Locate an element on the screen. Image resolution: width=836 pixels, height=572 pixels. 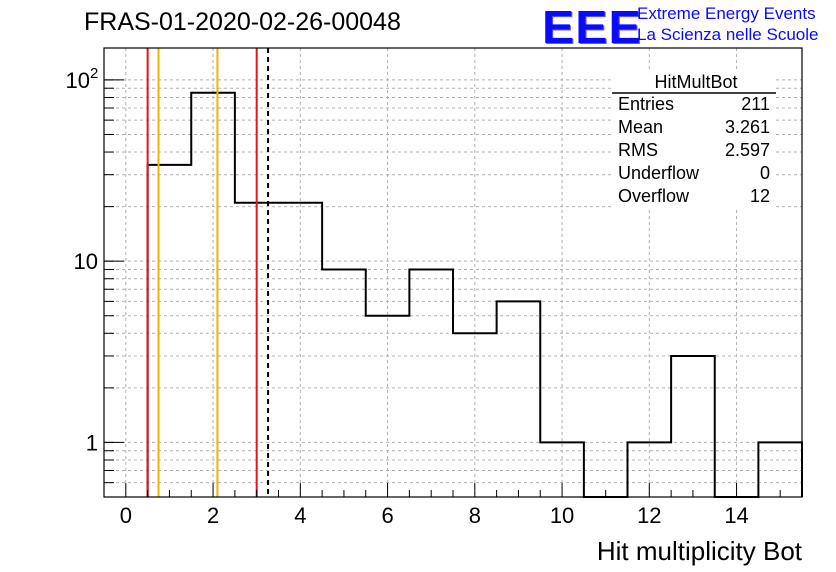
stats-row-label: RMS is located at coordinates (638, 150).